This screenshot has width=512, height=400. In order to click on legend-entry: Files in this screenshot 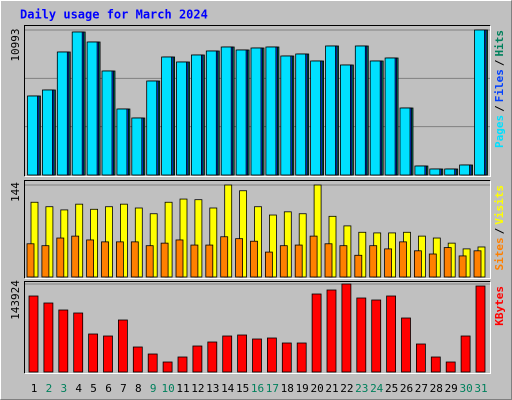, I will do `click(499, 85)`.